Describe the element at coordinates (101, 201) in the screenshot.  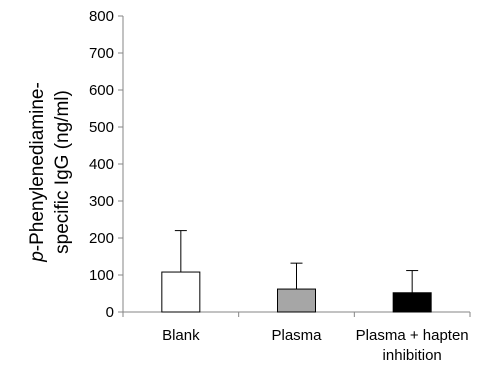
I see `y-tick-label: 300` at that location.